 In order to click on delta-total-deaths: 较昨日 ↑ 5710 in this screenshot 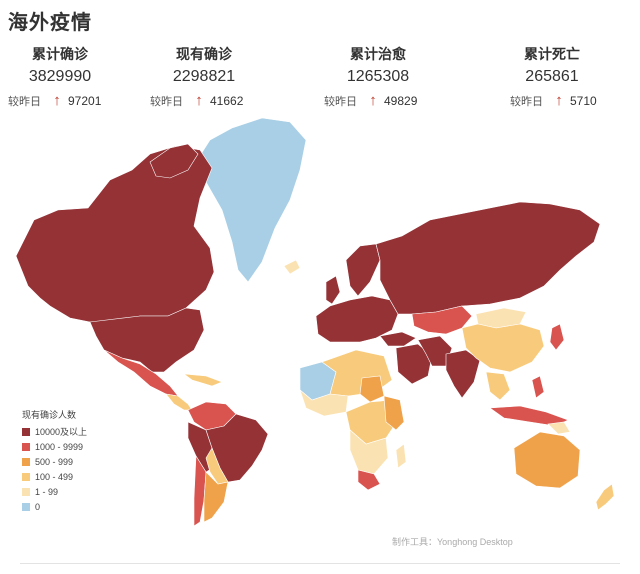, I will do `click(553, 100)`.